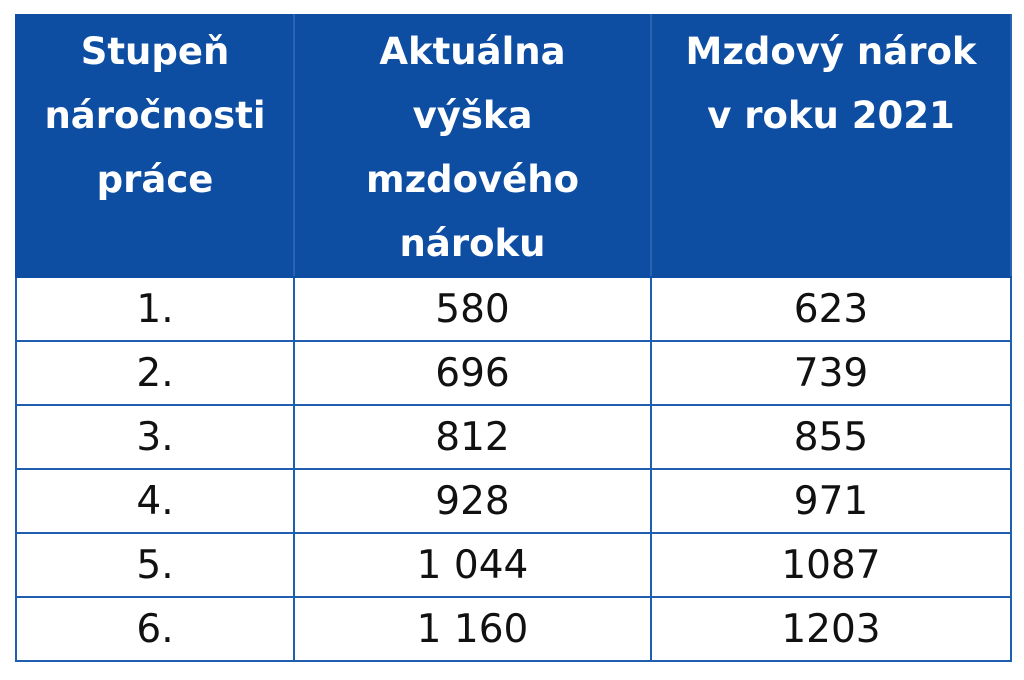 This screenshot has width=1024, height=680. What do you see at coordinates (831, 51) in the screenshot?
I see `header-line: Mzdový nárok` at bounding box center [831, 51].